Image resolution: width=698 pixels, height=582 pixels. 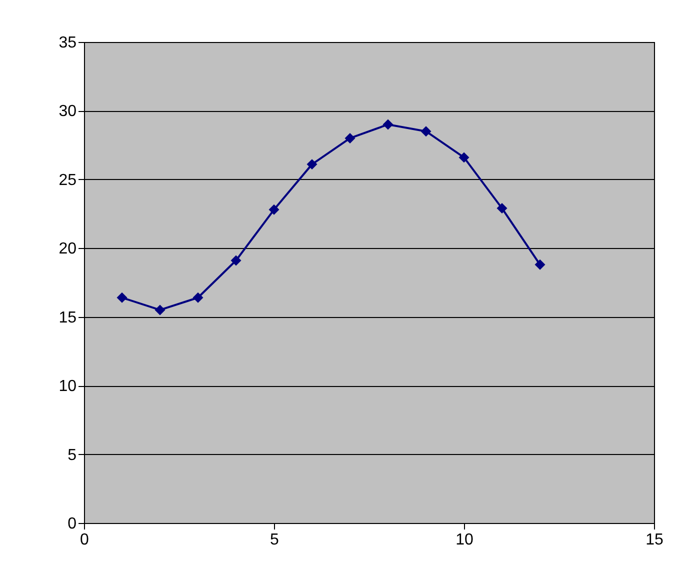 I want to click on y-tick-label: 20, so click(x=67, y=249).